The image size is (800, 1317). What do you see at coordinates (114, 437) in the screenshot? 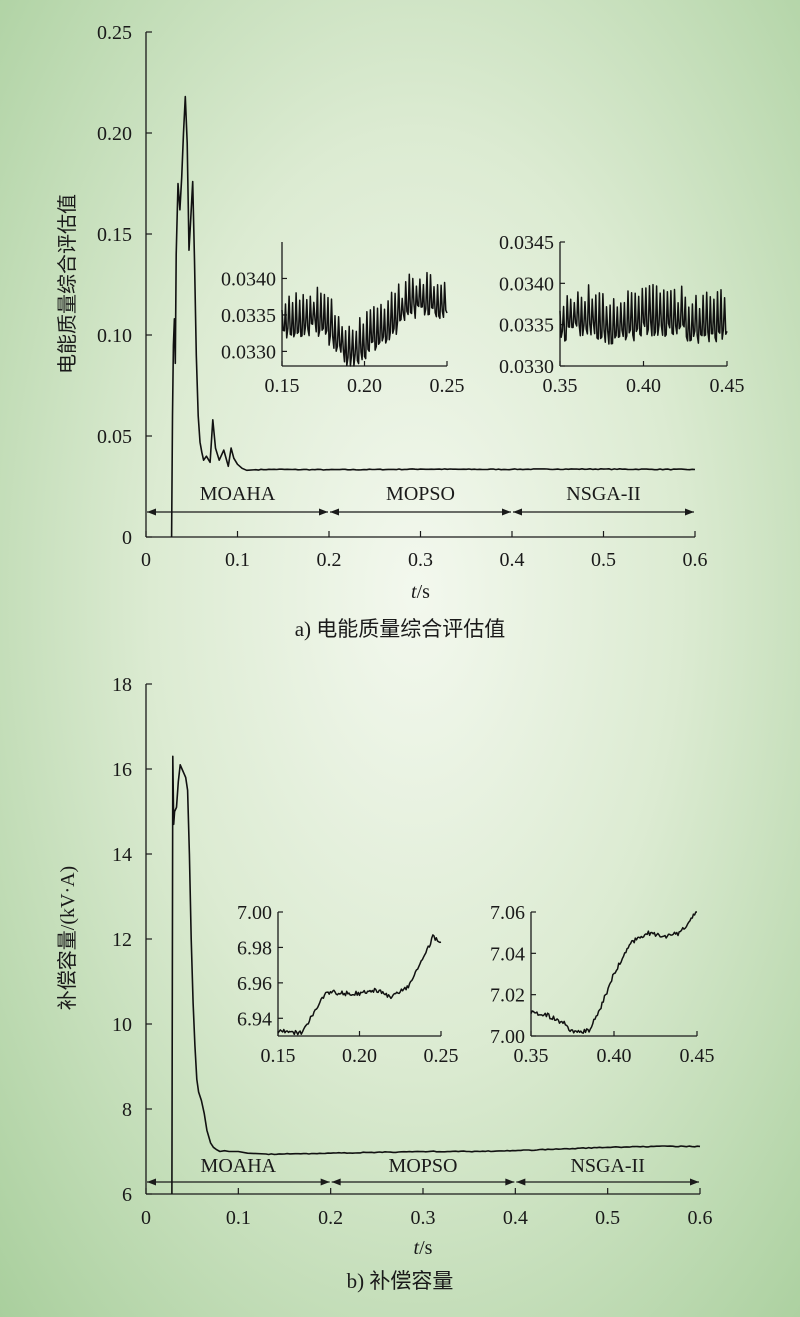
I see `y-tick-label: 0.05` at bounding box center [114, 437].